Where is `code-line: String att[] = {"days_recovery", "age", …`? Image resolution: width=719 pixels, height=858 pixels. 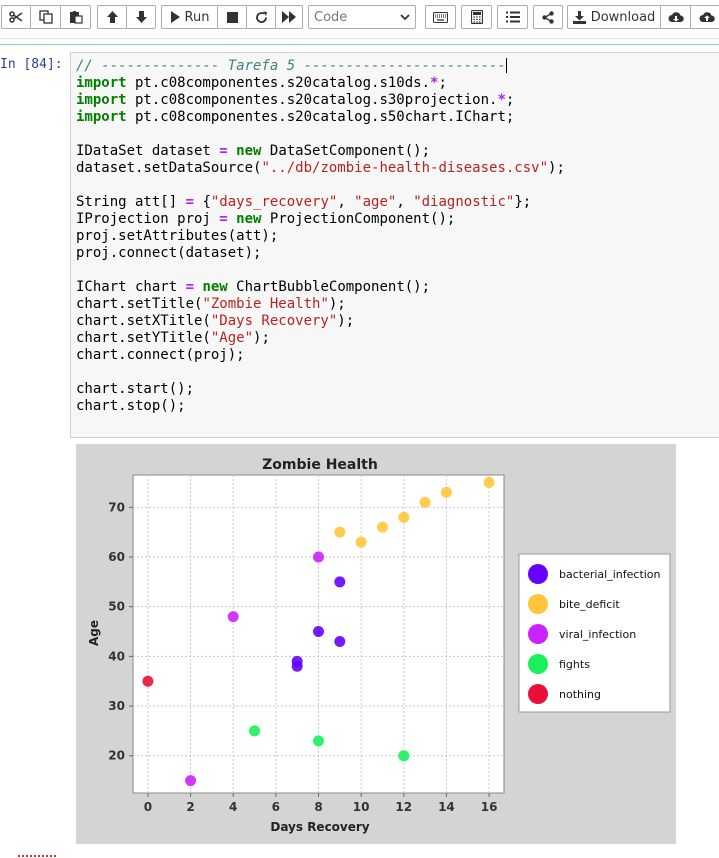
code-line: String att[] = {"days_recovery", "age", … is located at coordinates (320, 202).